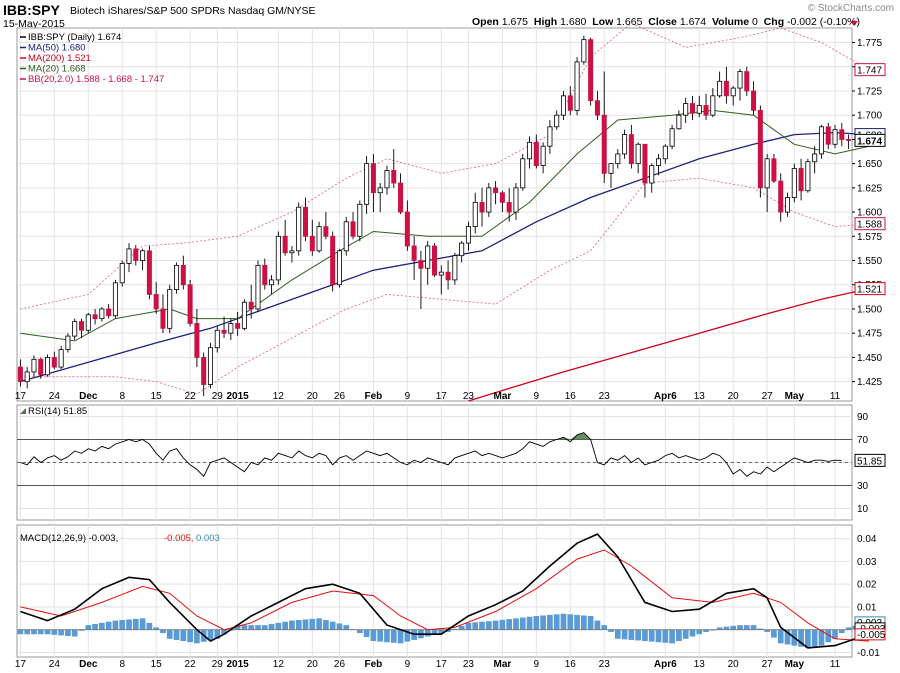 The width and height of the screenshot is (900, 673). What do you see at coordinates (122, 664) in the screenshot?
I see `x-tick-label-bottom: 8` at bounding box center [122, 664].